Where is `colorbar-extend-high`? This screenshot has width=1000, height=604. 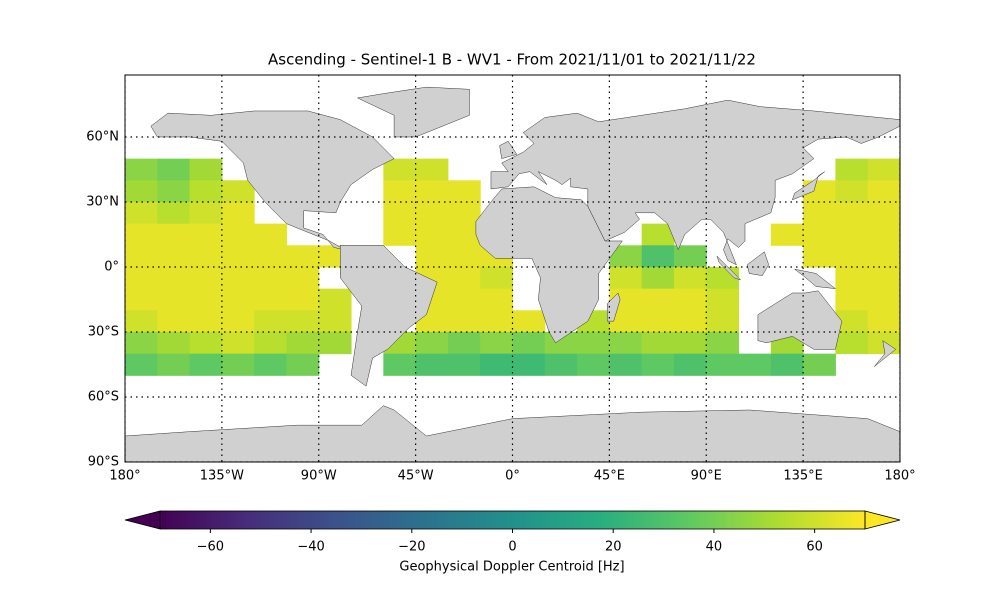 colorbar-extend-high is located at coordinates (882, 520).